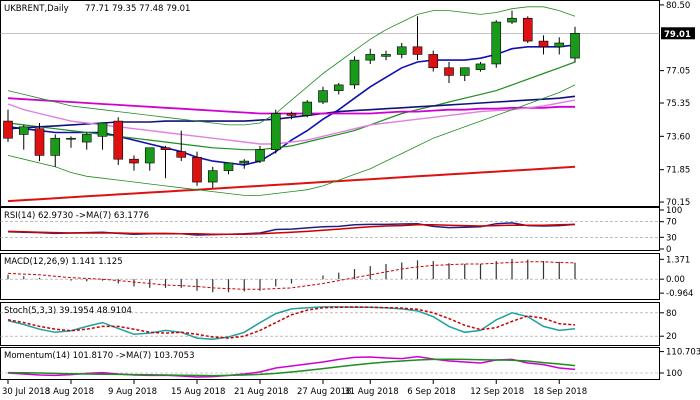 This screenshot has height=400, width=700. What do you see at coordinates (678, 260) in the screenshot?
I see `macd-tick-label: 1.371` at bounding box center [678, 260].